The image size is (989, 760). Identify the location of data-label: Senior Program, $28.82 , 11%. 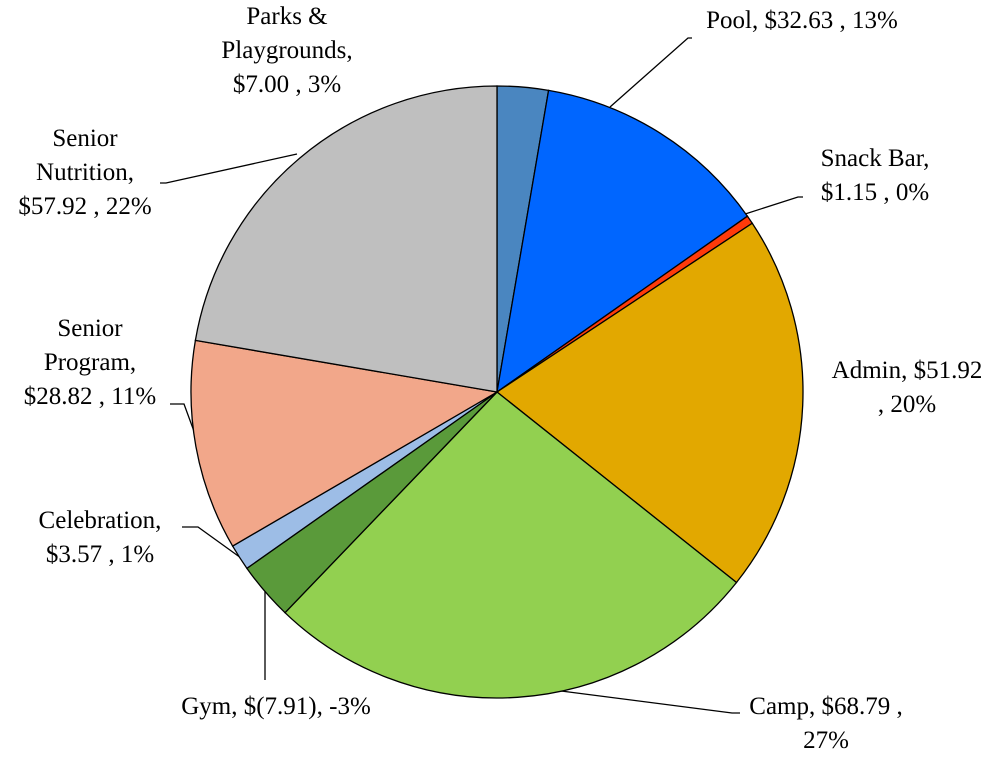
(90, 362).